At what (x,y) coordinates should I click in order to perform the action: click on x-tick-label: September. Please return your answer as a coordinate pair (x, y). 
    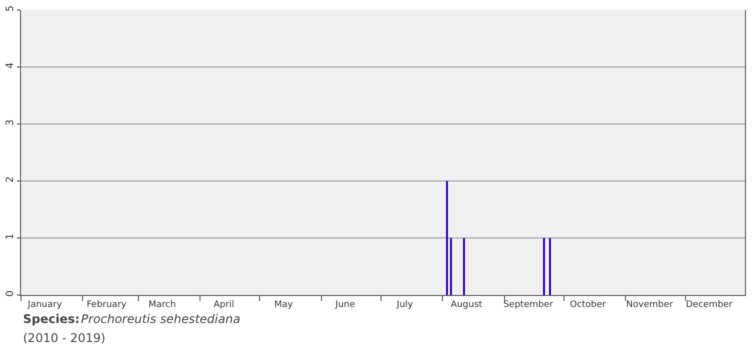
    Looking at the image, I should click on (528, 305).